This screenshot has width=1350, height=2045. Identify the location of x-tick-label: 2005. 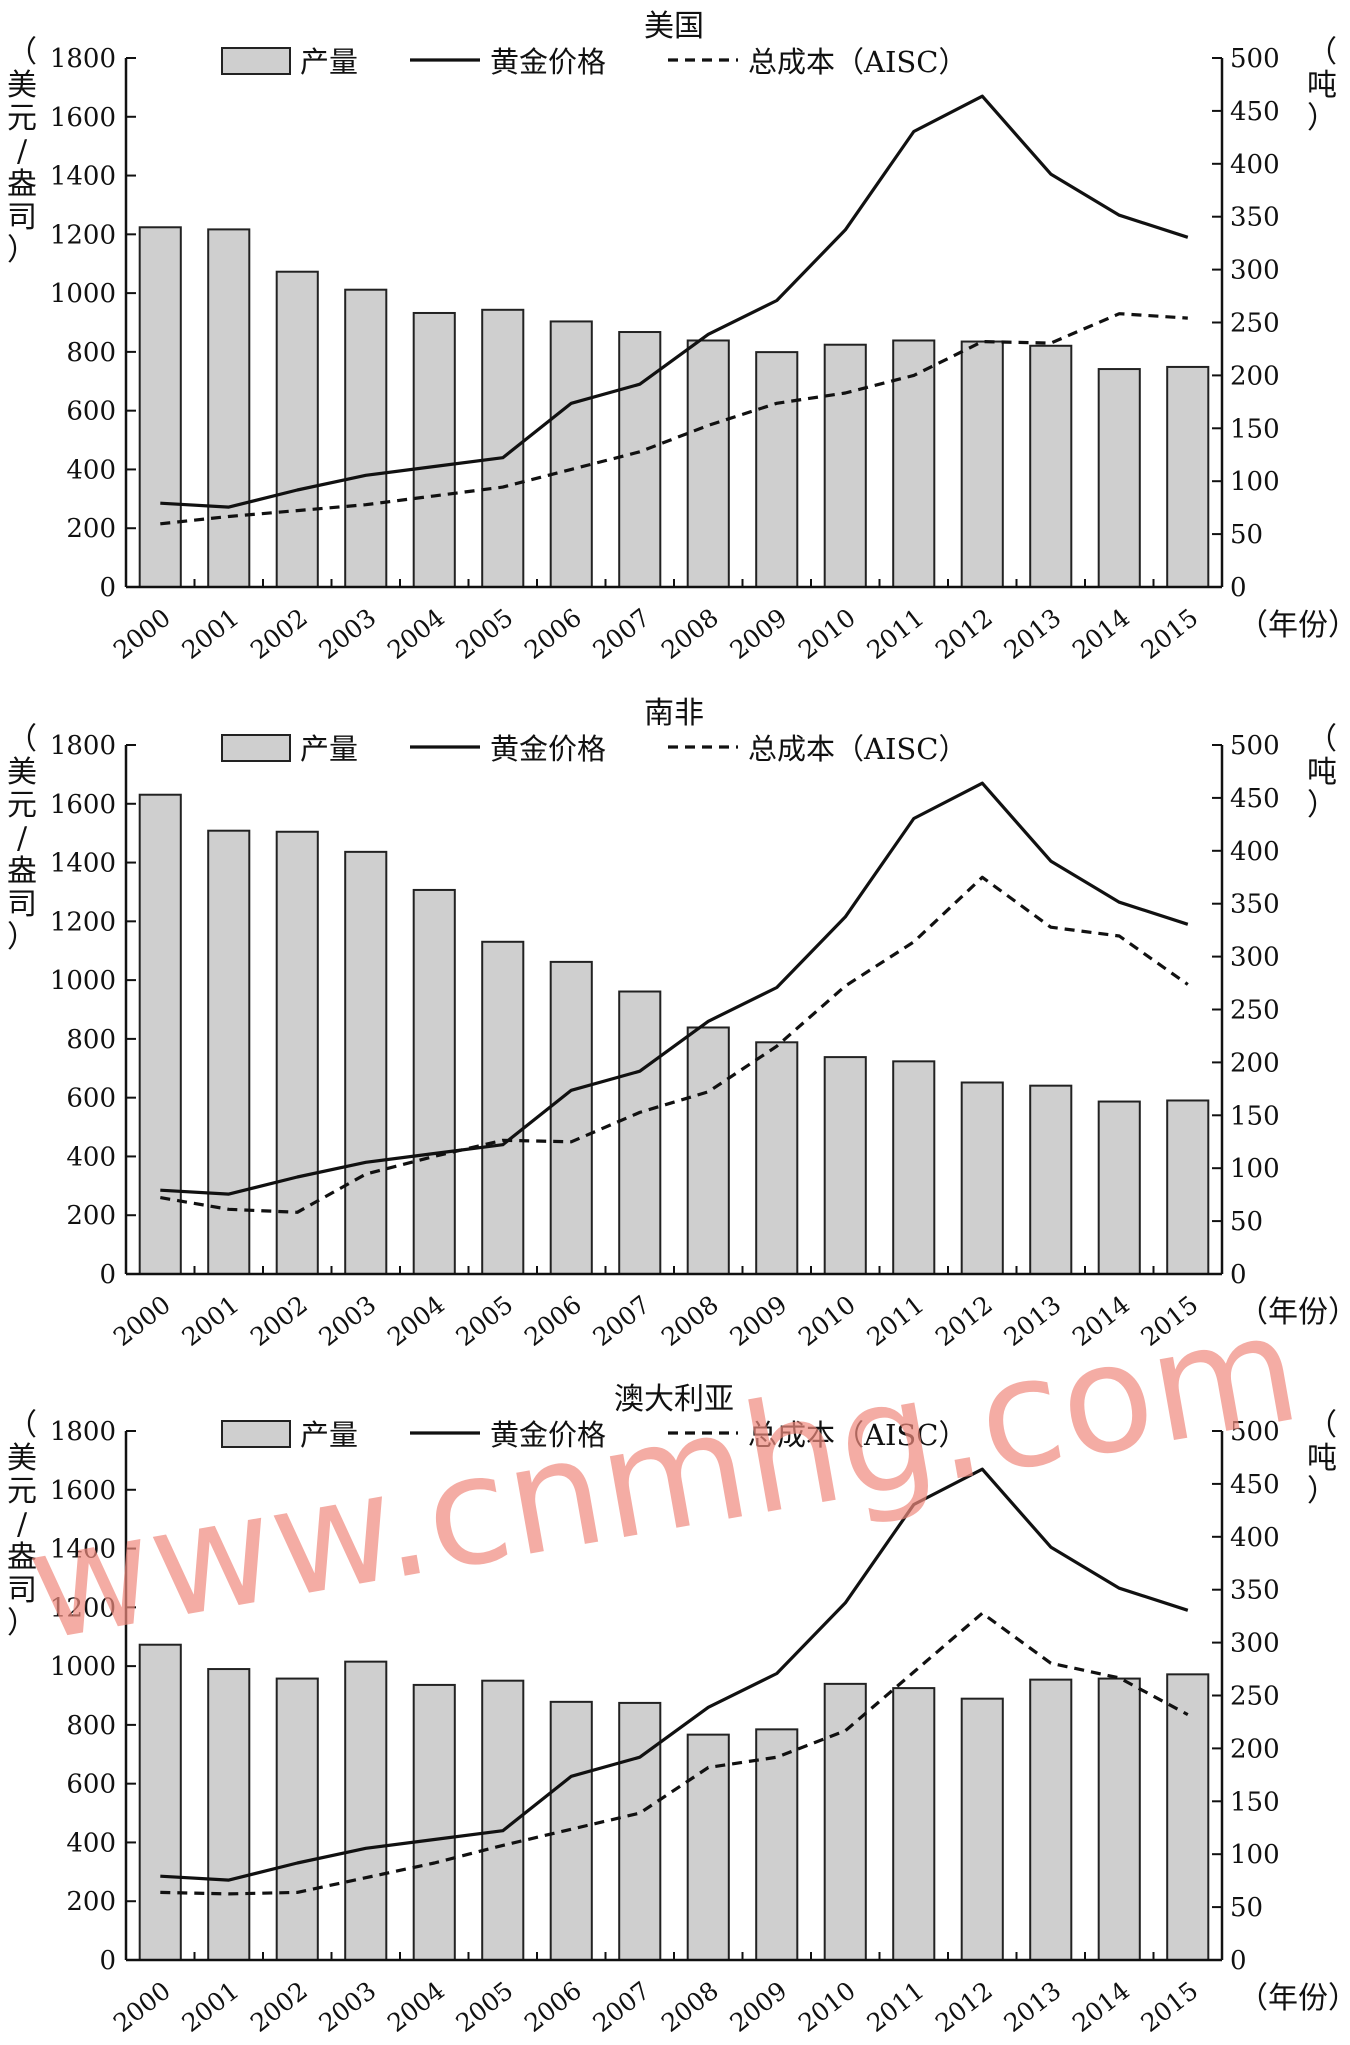
(484, 634).